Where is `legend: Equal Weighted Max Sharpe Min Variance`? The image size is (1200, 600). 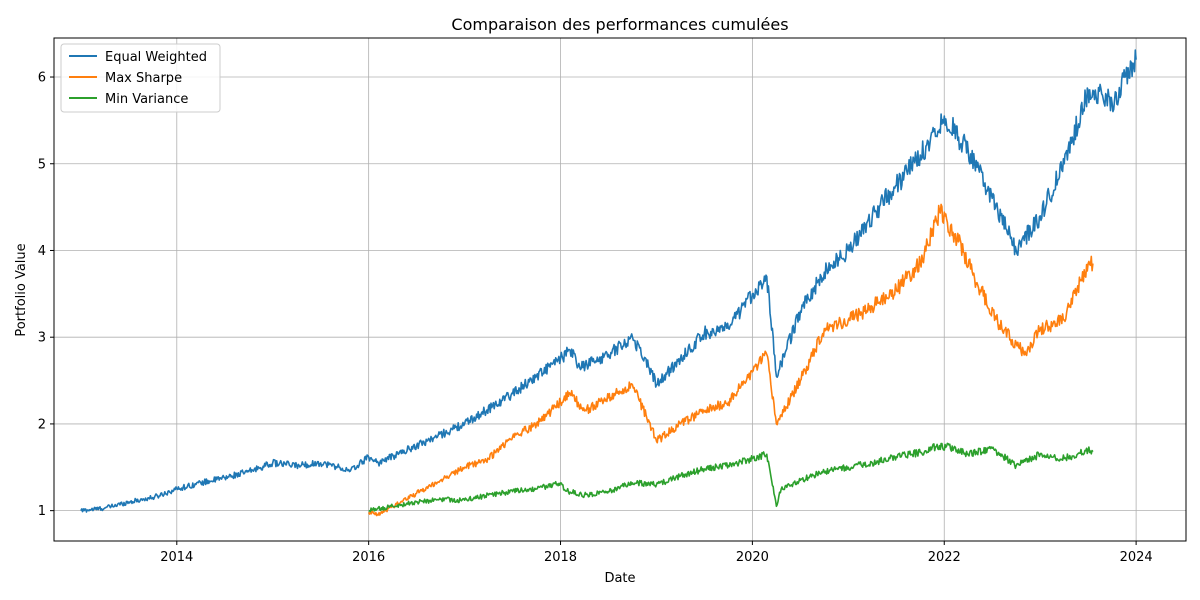 legend: Equal Weighted Max Sharpe Min Variance is located at coordinates (140, 78).